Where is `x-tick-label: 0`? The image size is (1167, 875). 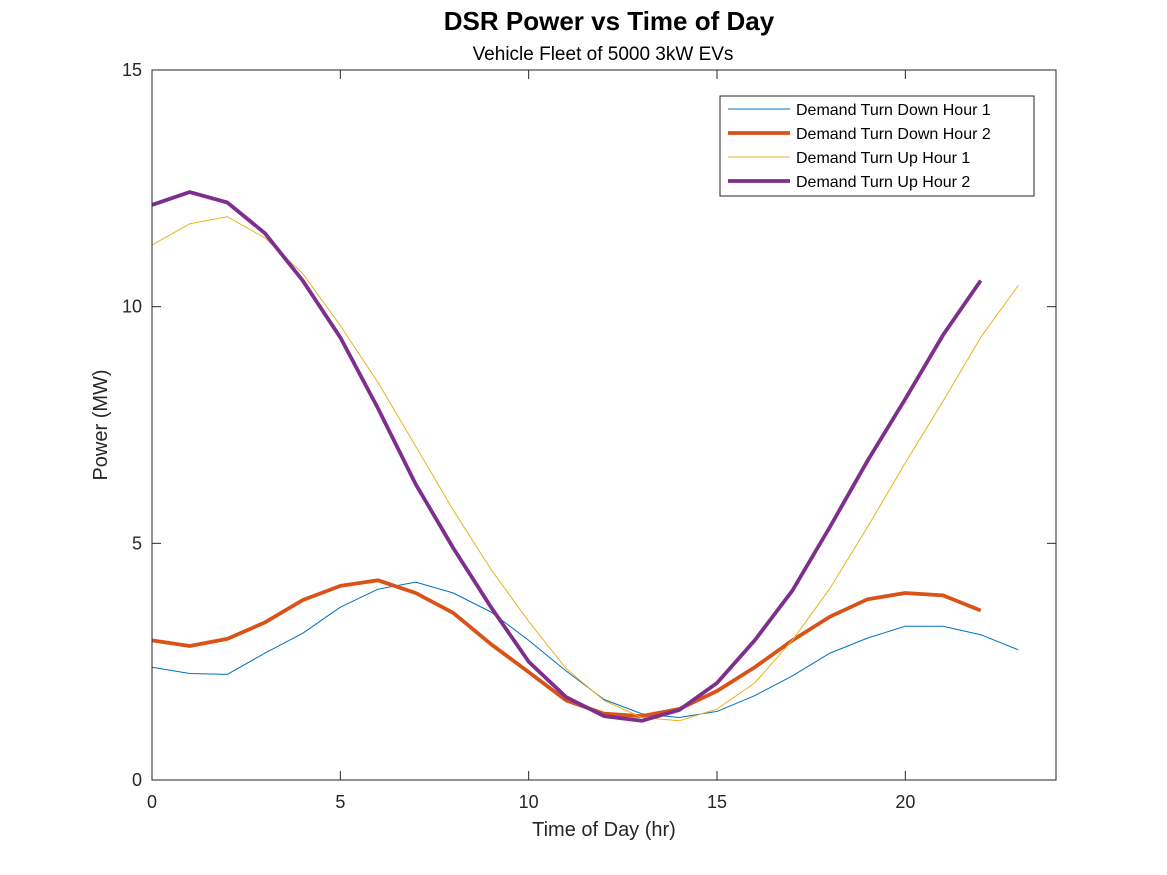
x-tick-label: 0 is located at coordinates (152, 802).